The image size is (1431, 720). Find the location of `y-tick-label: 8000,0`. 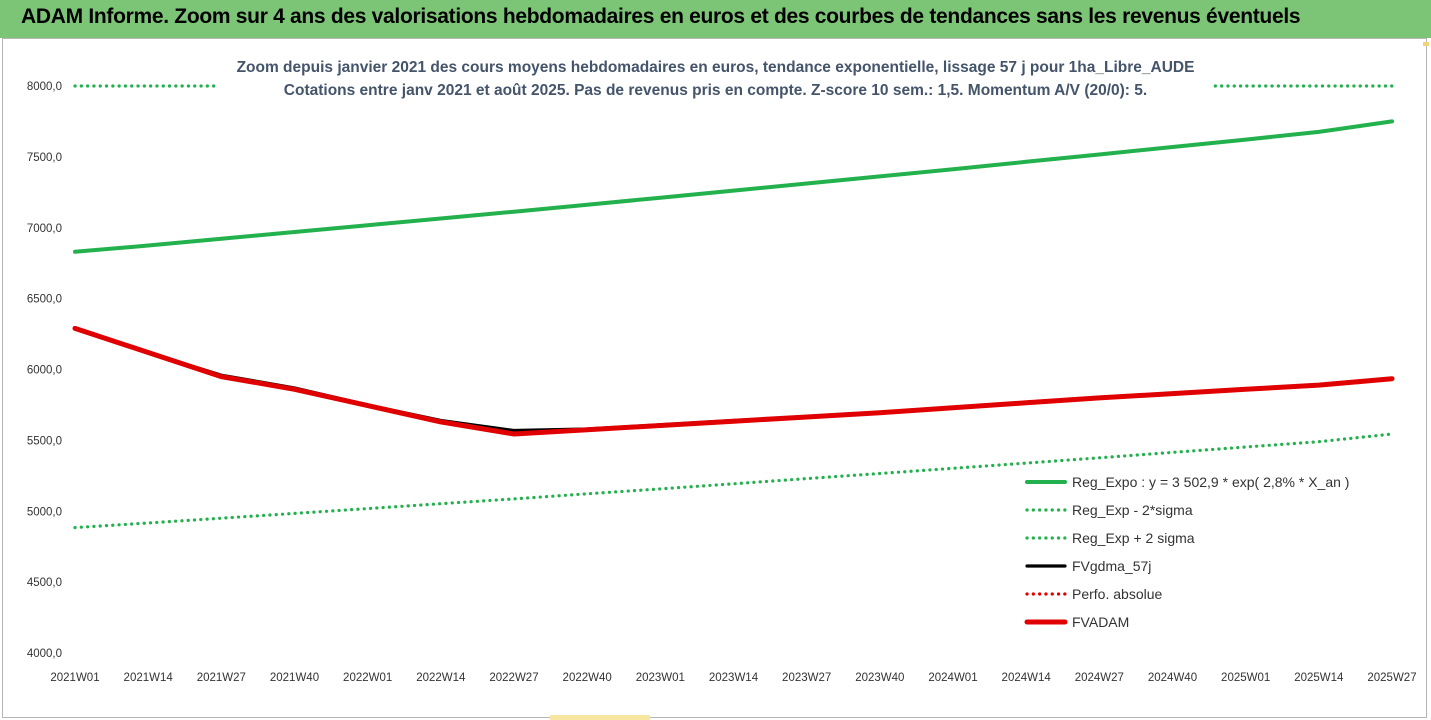

y-tick-label: 8000,0 is located at coordinates (44, 87).